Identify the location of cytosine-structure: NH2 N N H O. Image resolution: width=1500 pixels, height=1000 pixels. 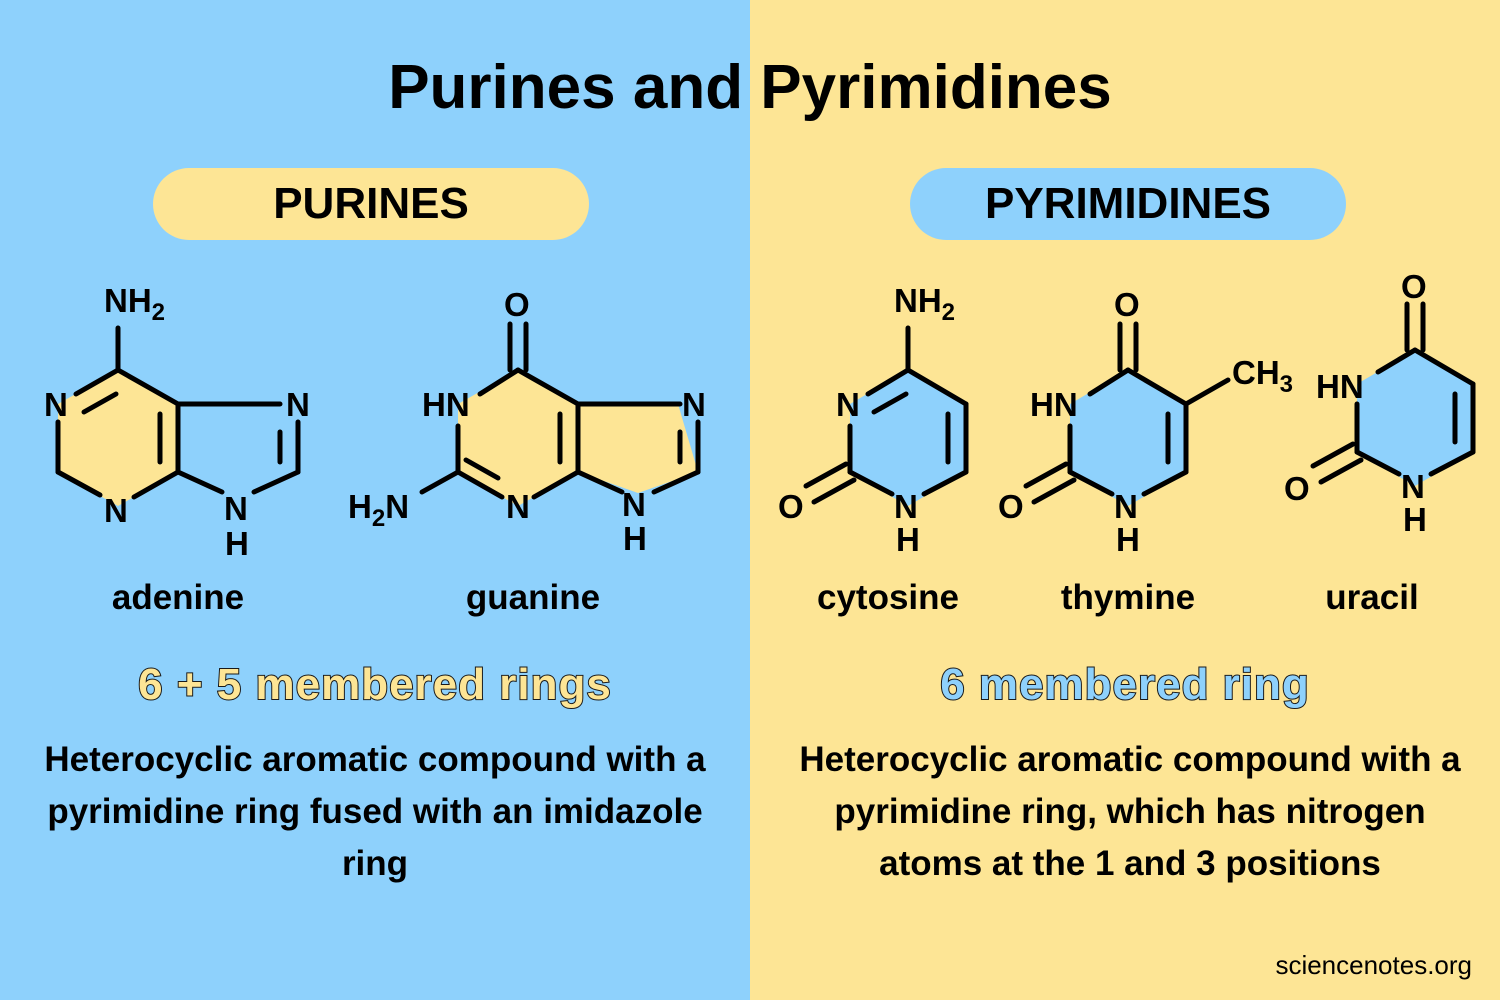
(873, 420).